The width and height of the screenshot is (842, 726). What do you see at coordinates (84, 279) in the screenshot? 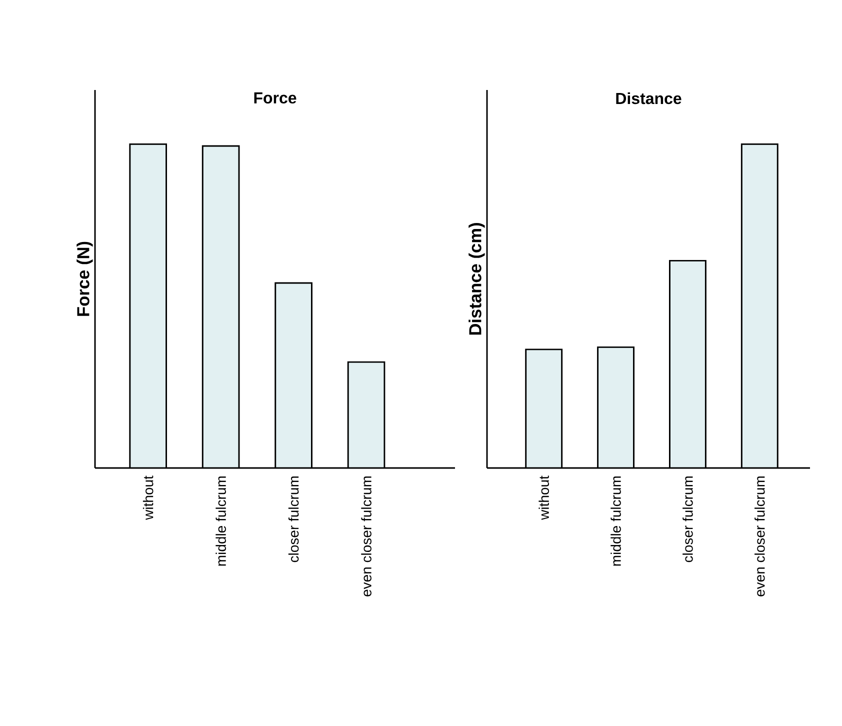
I see `y-axis-title: Force (N)` at bounding box center [84, 279].